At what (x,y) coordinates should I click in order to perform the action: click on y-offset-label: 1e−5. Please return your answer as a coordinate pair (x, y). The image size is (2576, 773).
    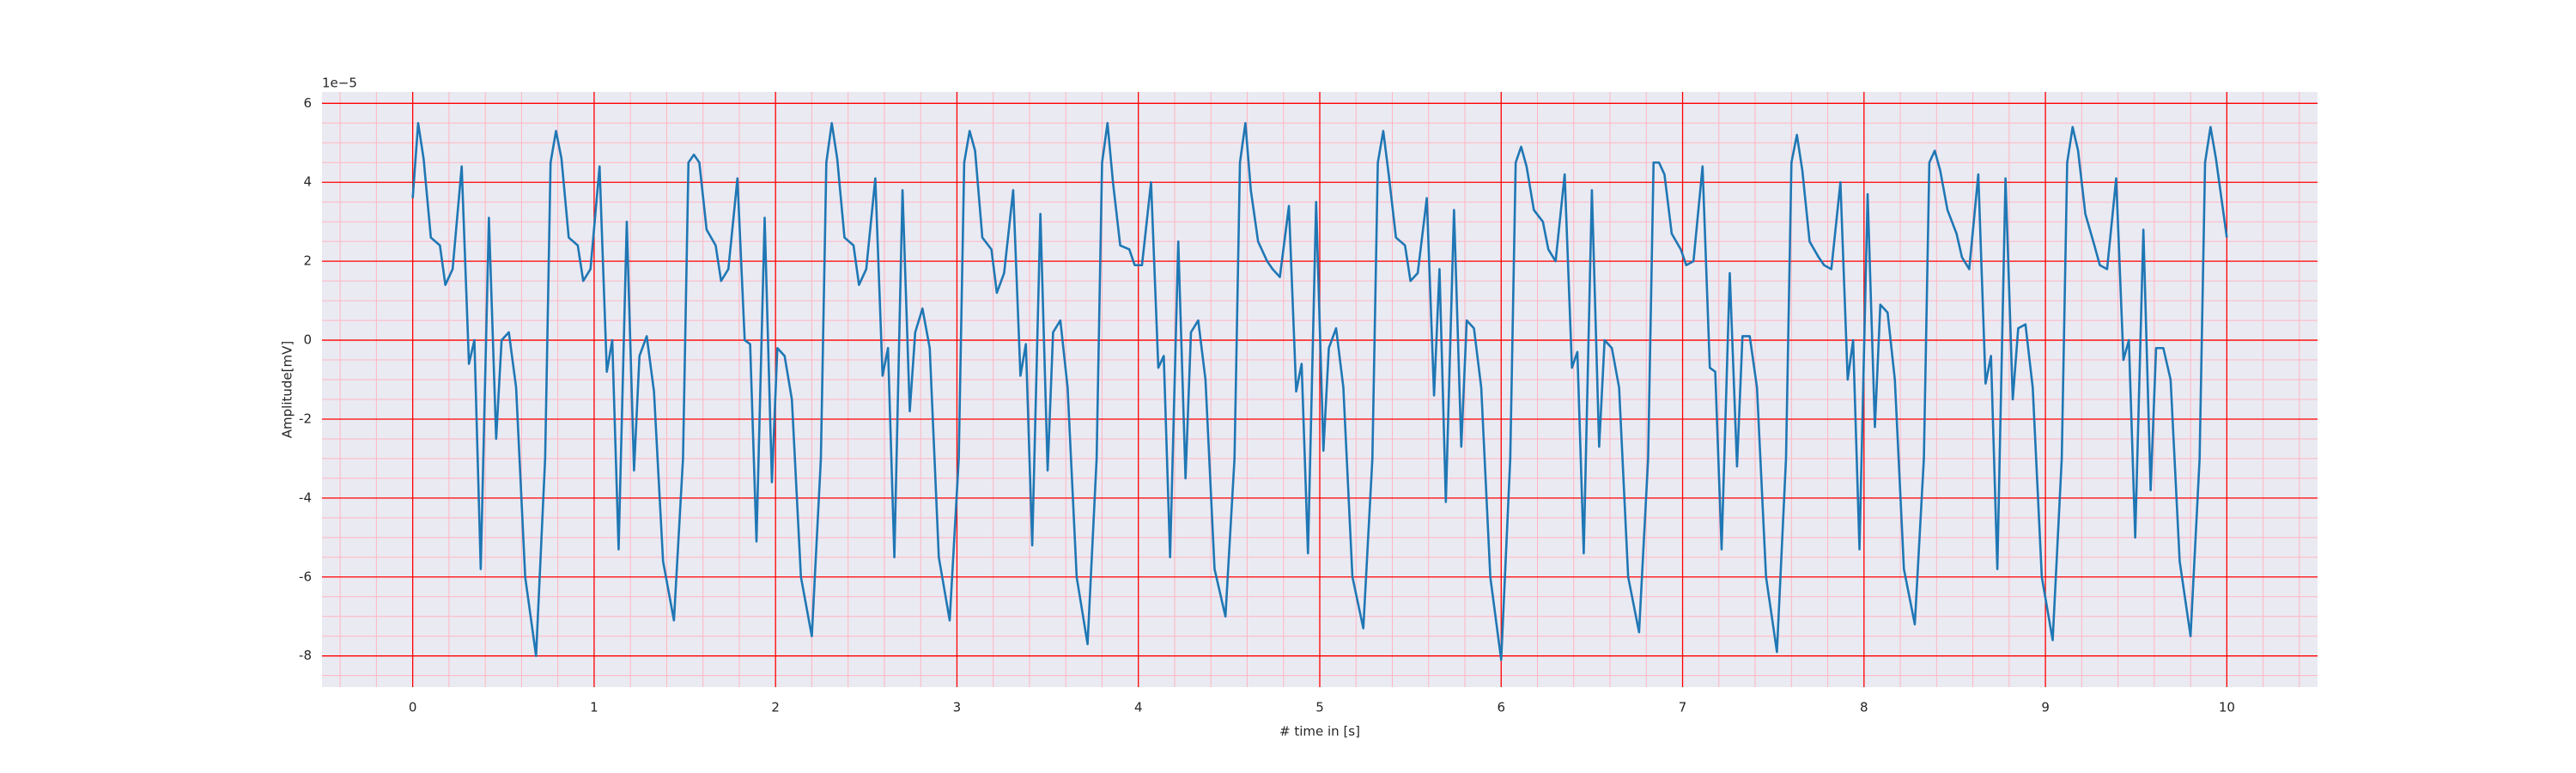
    Looking at the image, I should click on (339, 83).